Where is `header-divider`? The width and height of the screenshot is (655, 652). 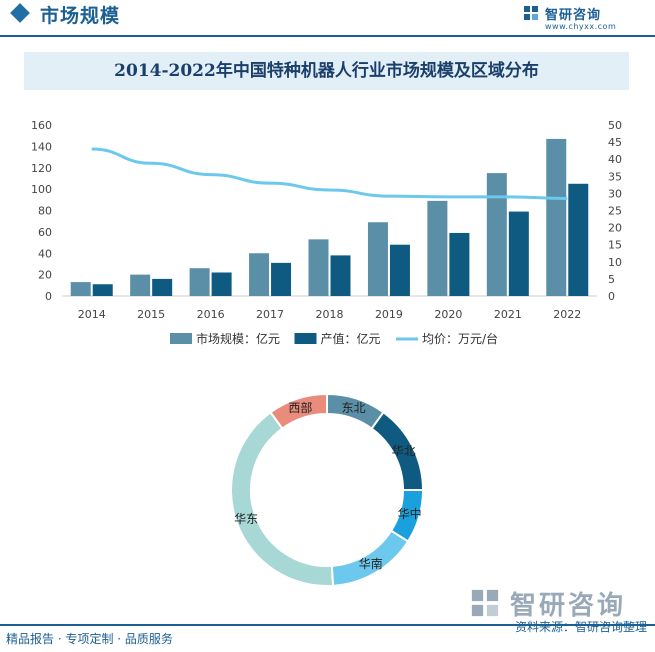 header-divider is located at coordinates (327, 36).